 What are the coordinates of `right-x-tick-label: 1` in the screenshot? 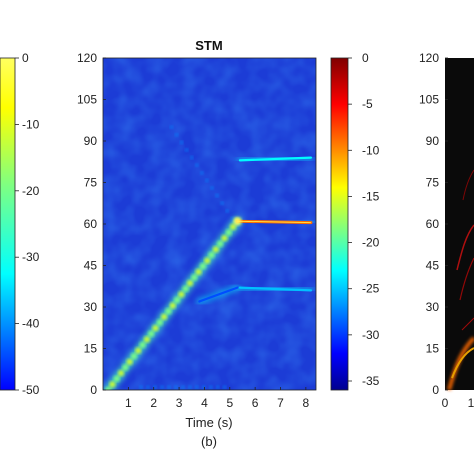 It's located at (471, 403).